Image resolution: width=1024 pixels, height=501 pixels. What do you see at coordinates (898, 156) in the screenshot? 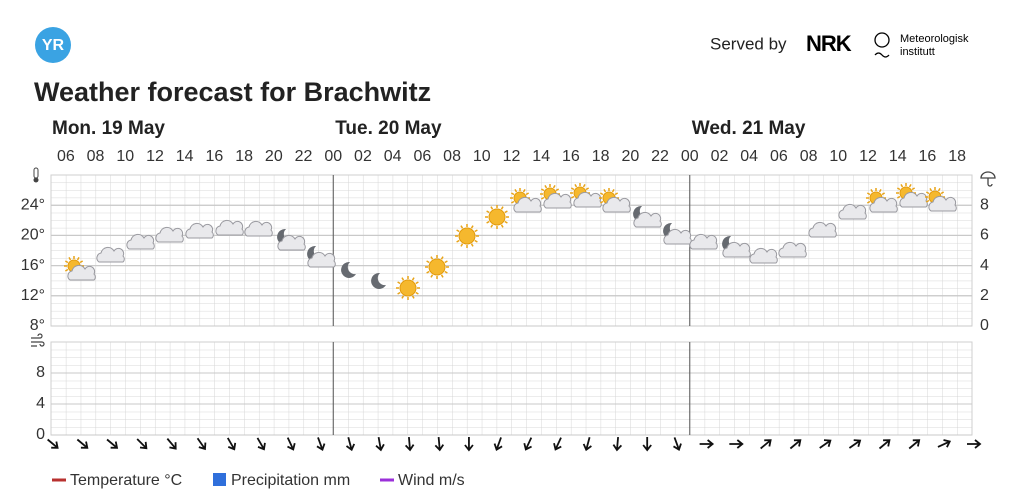
I see `x-tick-label: 14` at bounding box center [898, 156].